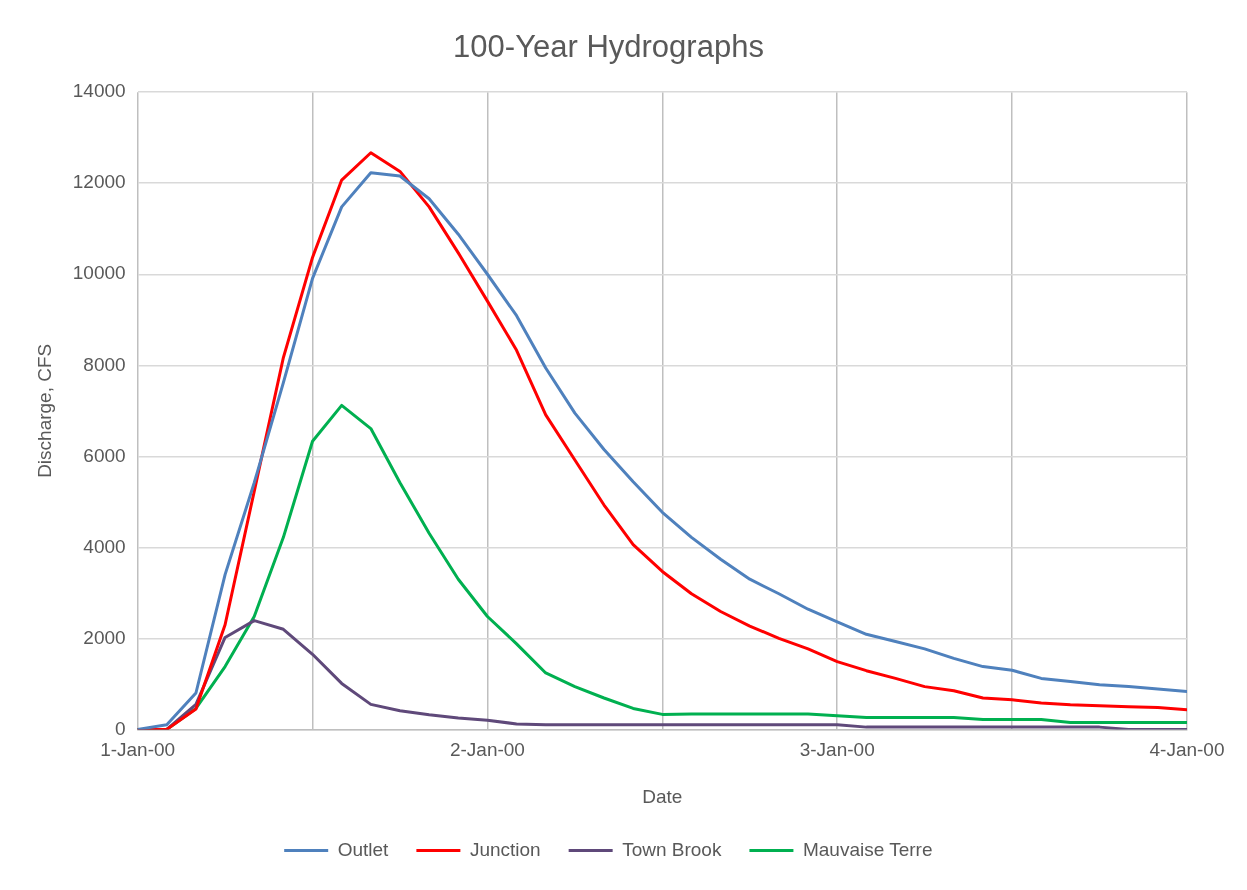 This screenshot has height=890, width=1247. What do you see at coordinates (120, 728) in the screenshot?
I see `y-tick-label: 0` at bounding box center [120, 728].